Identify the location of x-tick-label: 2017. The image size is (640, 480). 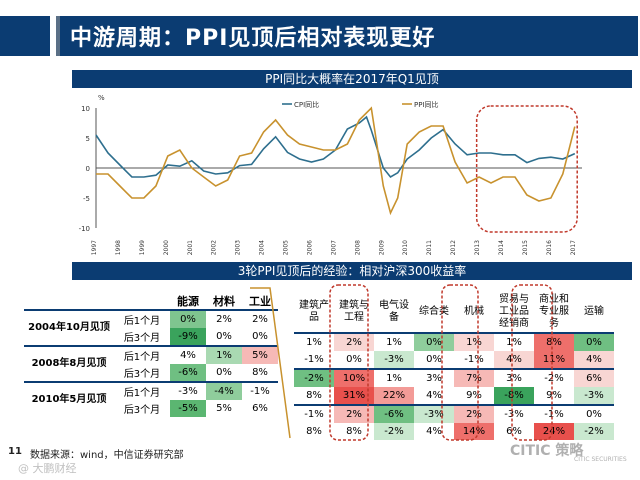
(573, 247).